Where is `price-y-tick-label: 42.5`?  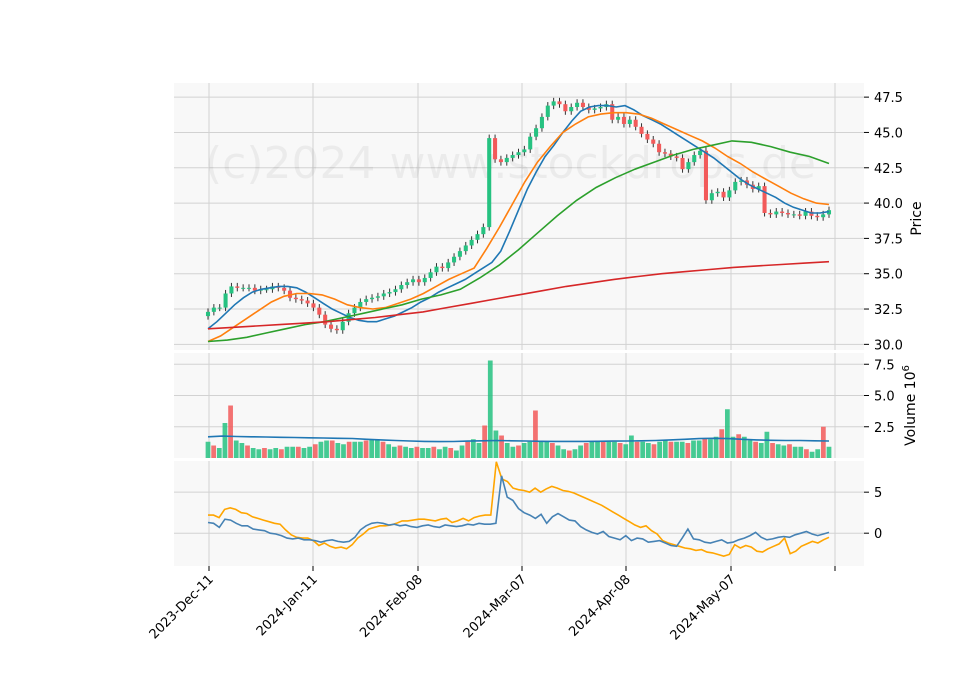
price-y-tick-label: 42.5 is located at coordinates (888, 169).